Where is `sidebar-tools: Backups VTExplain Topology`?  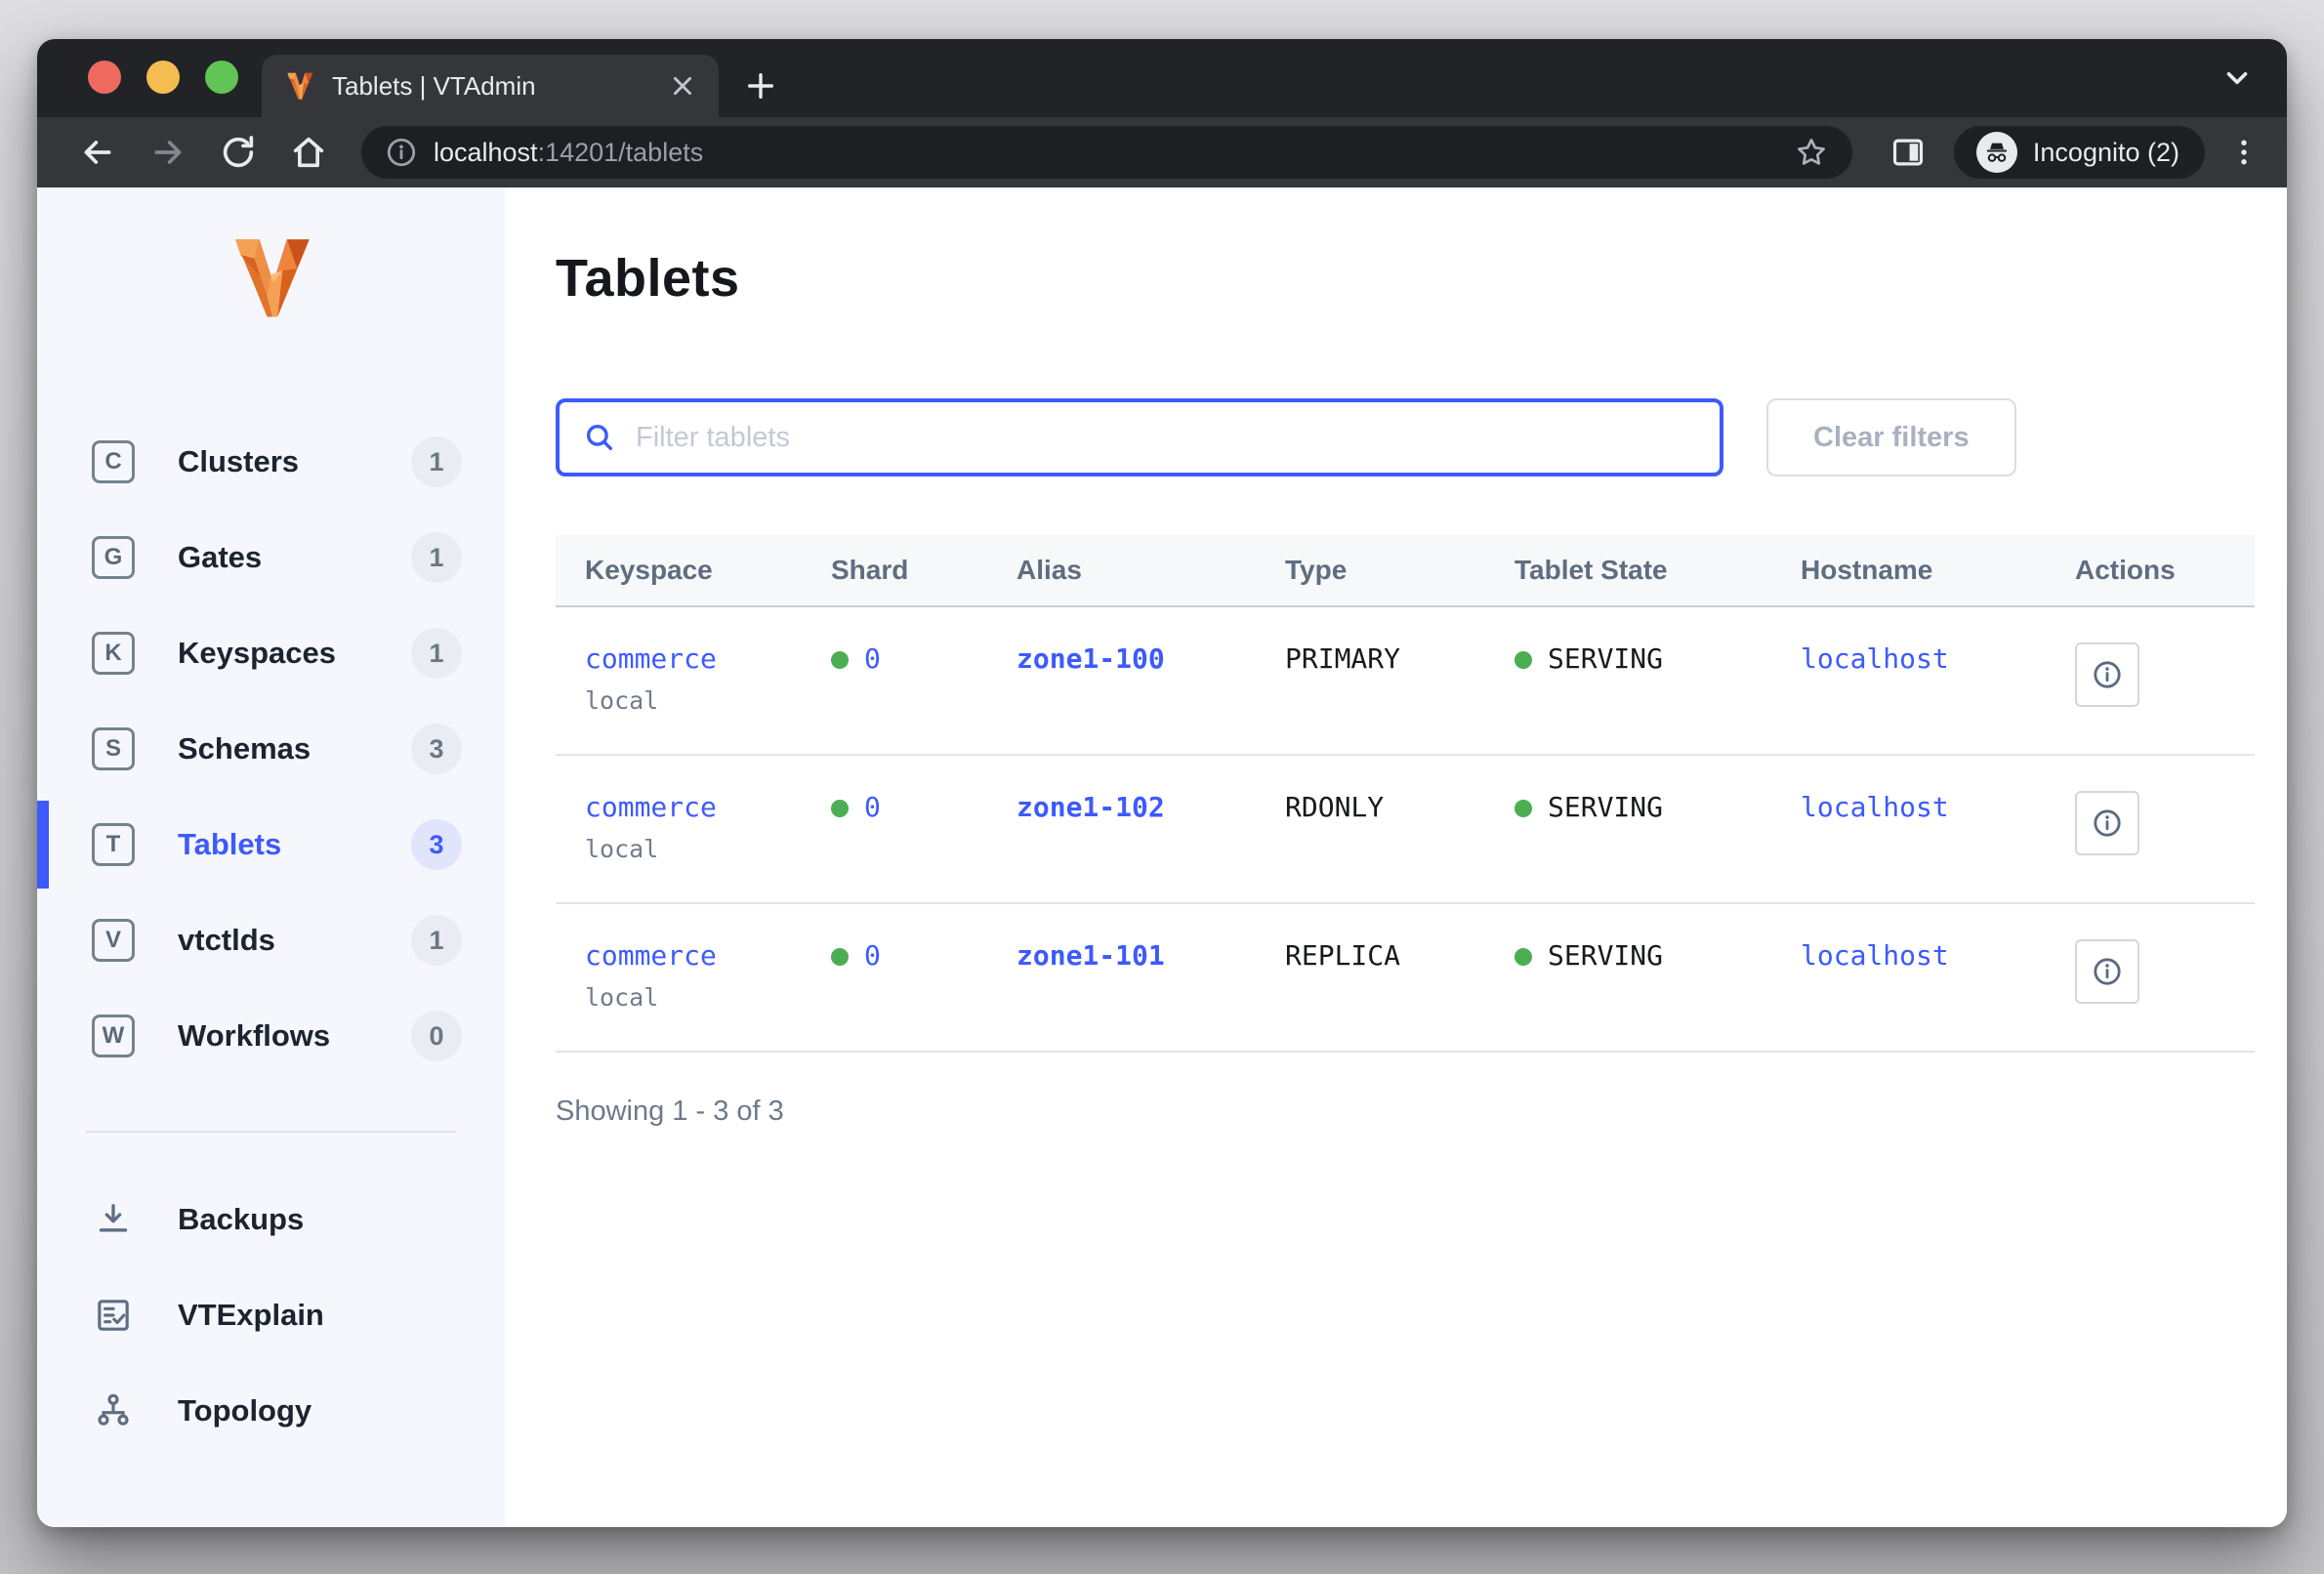
sidebar-tools: Backups VTExplain Topology is located at coordinates (271, 1315).